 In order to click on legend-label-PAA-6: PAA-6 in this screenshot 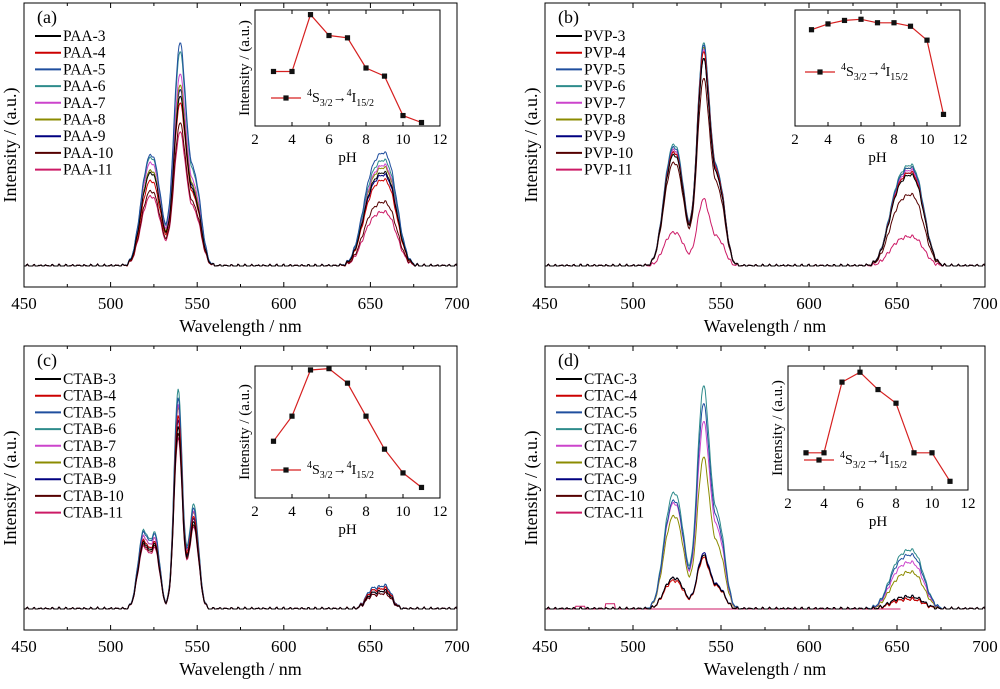, I will do `click(84, 86)`.